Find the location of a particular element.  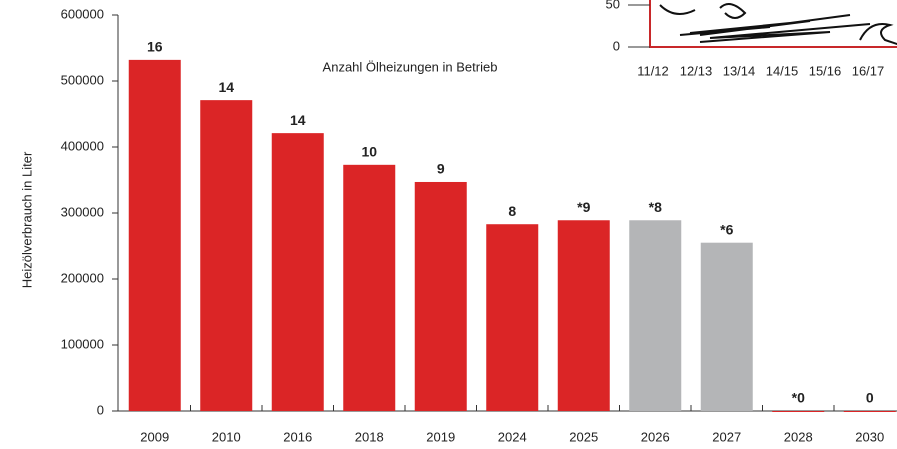

x-tick-label: 2016 is located at coordinates (297, 436).